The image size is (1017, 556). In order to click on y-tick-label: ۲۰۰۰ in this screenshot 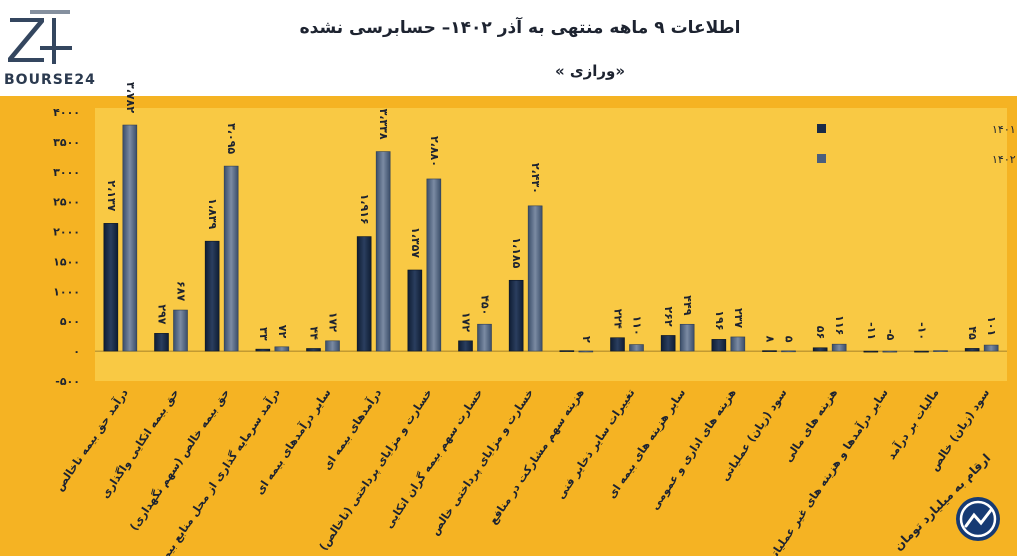, I will do `click(66, 232)`.